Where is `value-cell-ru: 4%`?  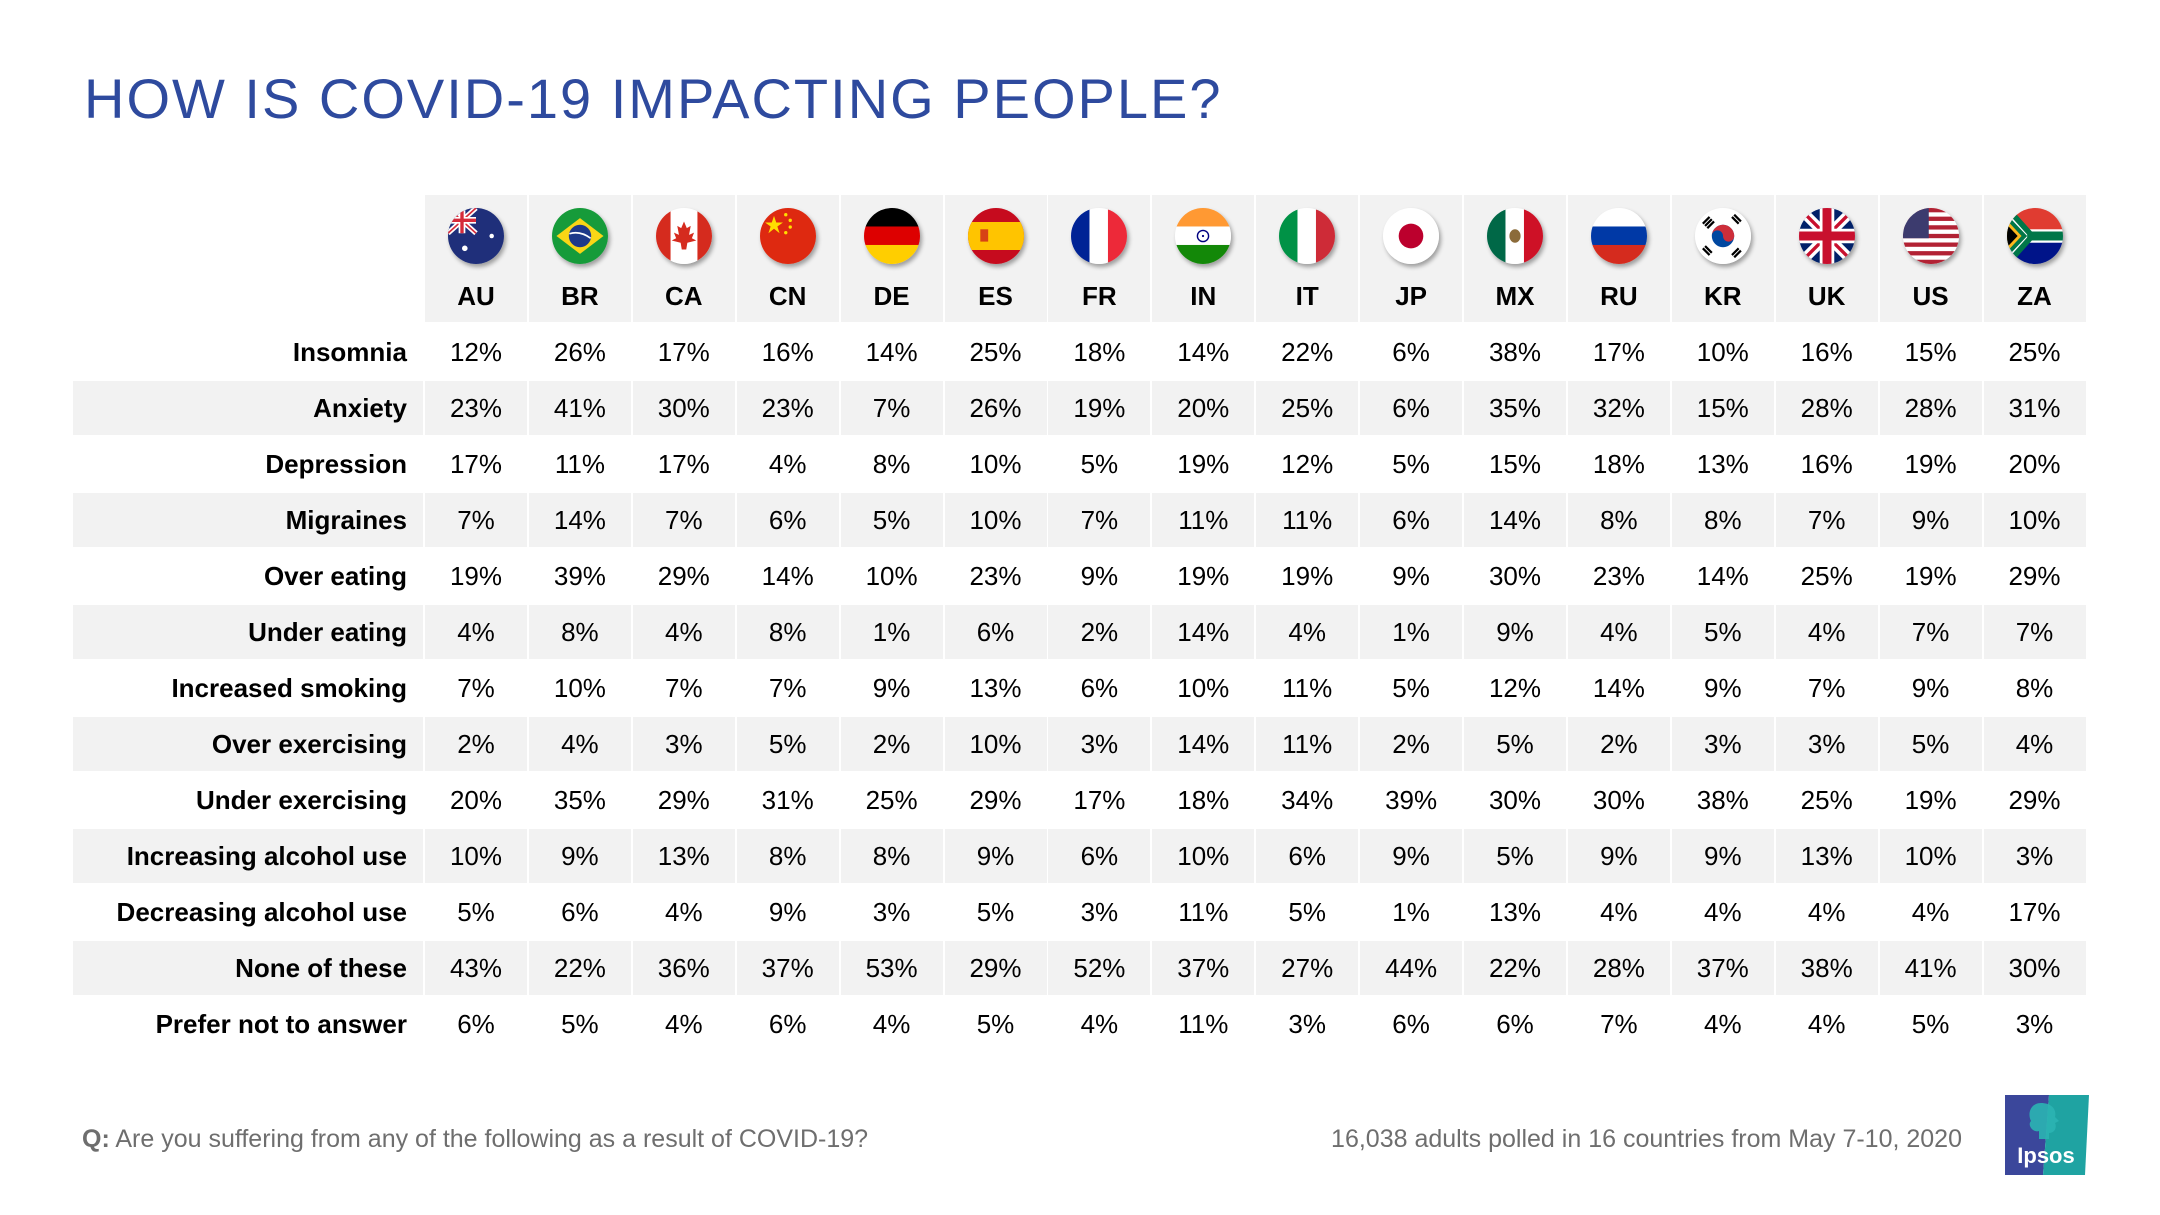 value-cell-ru: 4% is located at coordinates (1619, 912).